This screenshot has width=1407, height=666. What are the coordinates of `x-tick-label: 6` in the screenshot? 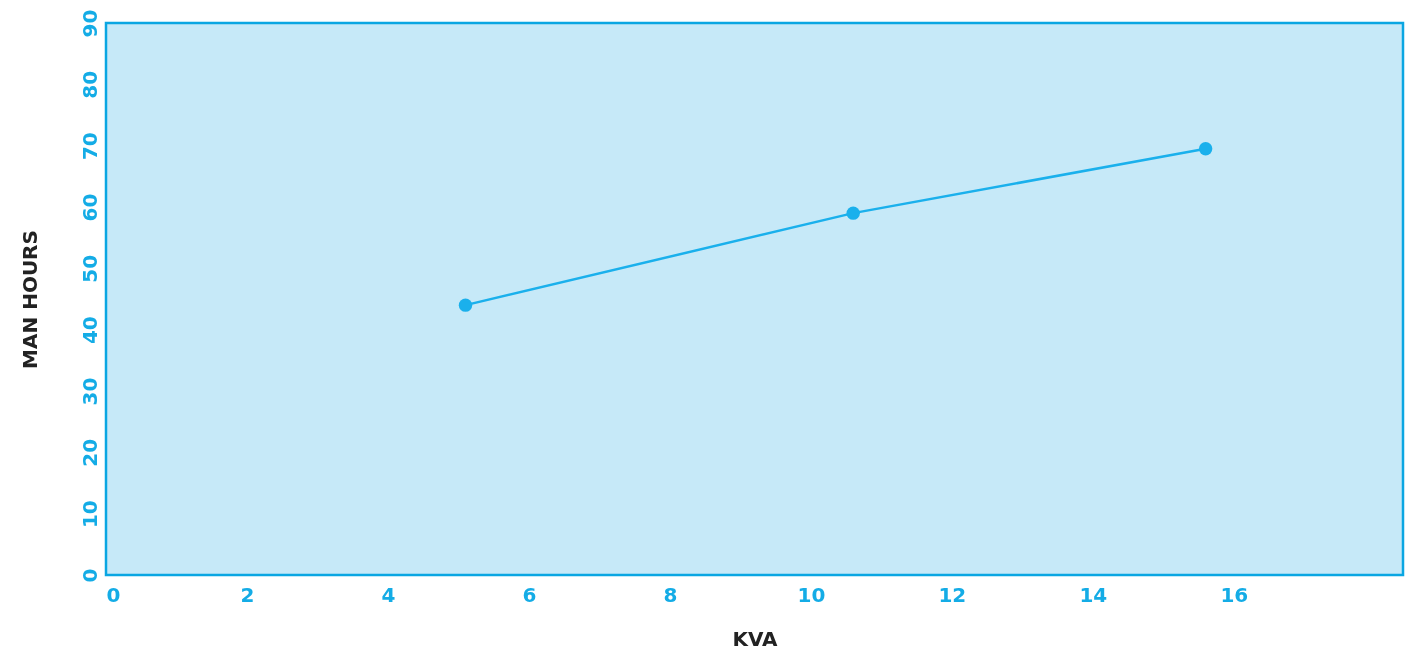 It's located at (529, 594).